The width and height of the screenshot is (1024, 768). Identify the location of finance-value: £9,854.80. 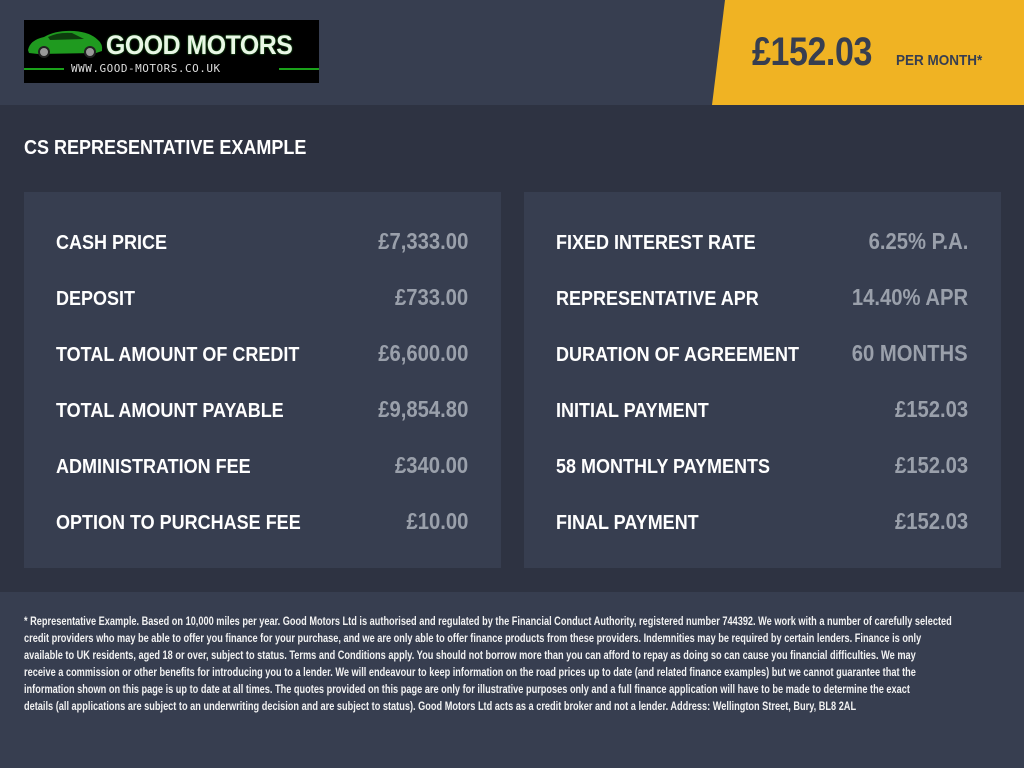
(422, 409).